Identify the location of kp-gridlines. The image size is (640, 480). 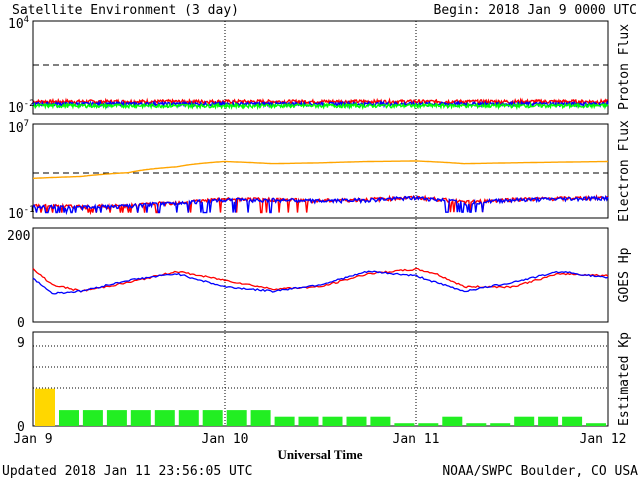
(320, 367).